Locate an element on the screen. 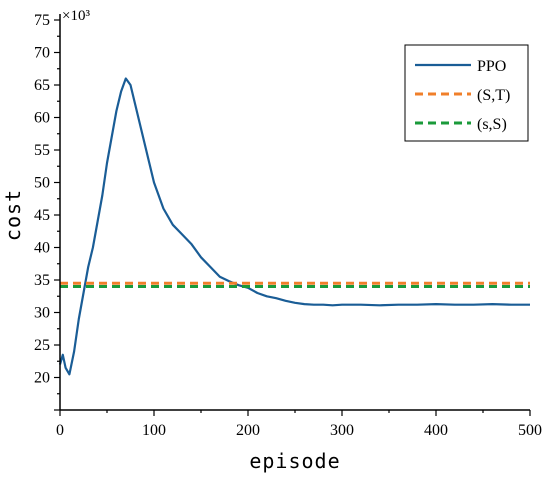 This screenshot has width=550, height=480. y-axis-label: cost is located at coordinates (13, 215).